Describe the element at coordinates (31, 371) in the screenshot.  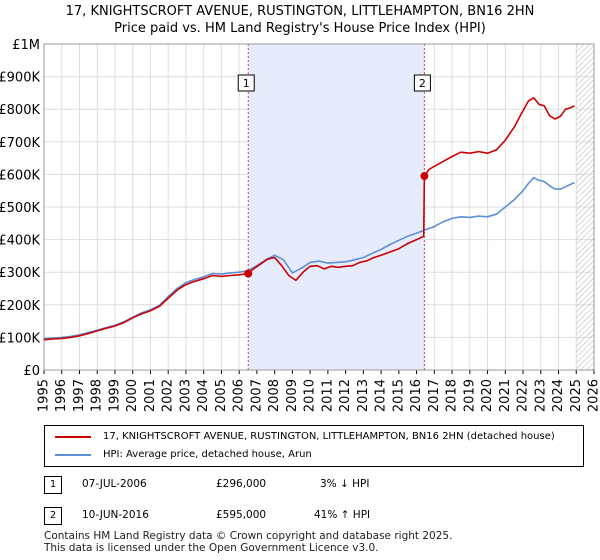
I see `y-tick-label: £0` at that location.